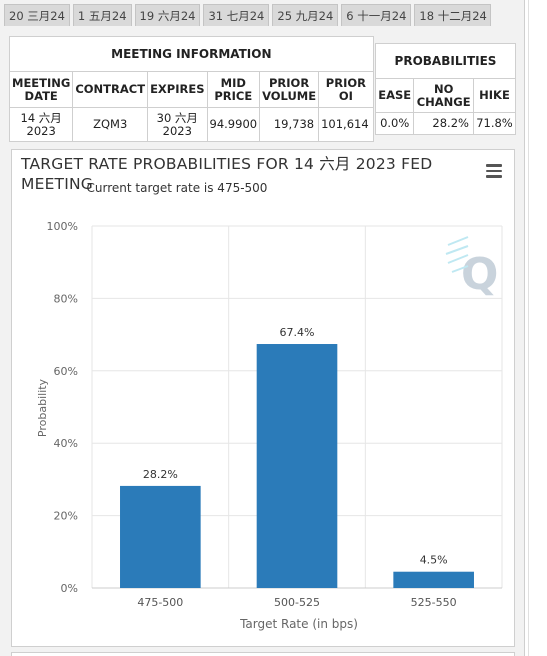 This screenshot has width=547, height=656. I want to click on tab-meeting-3: 31 七月24, so click(236, 15).